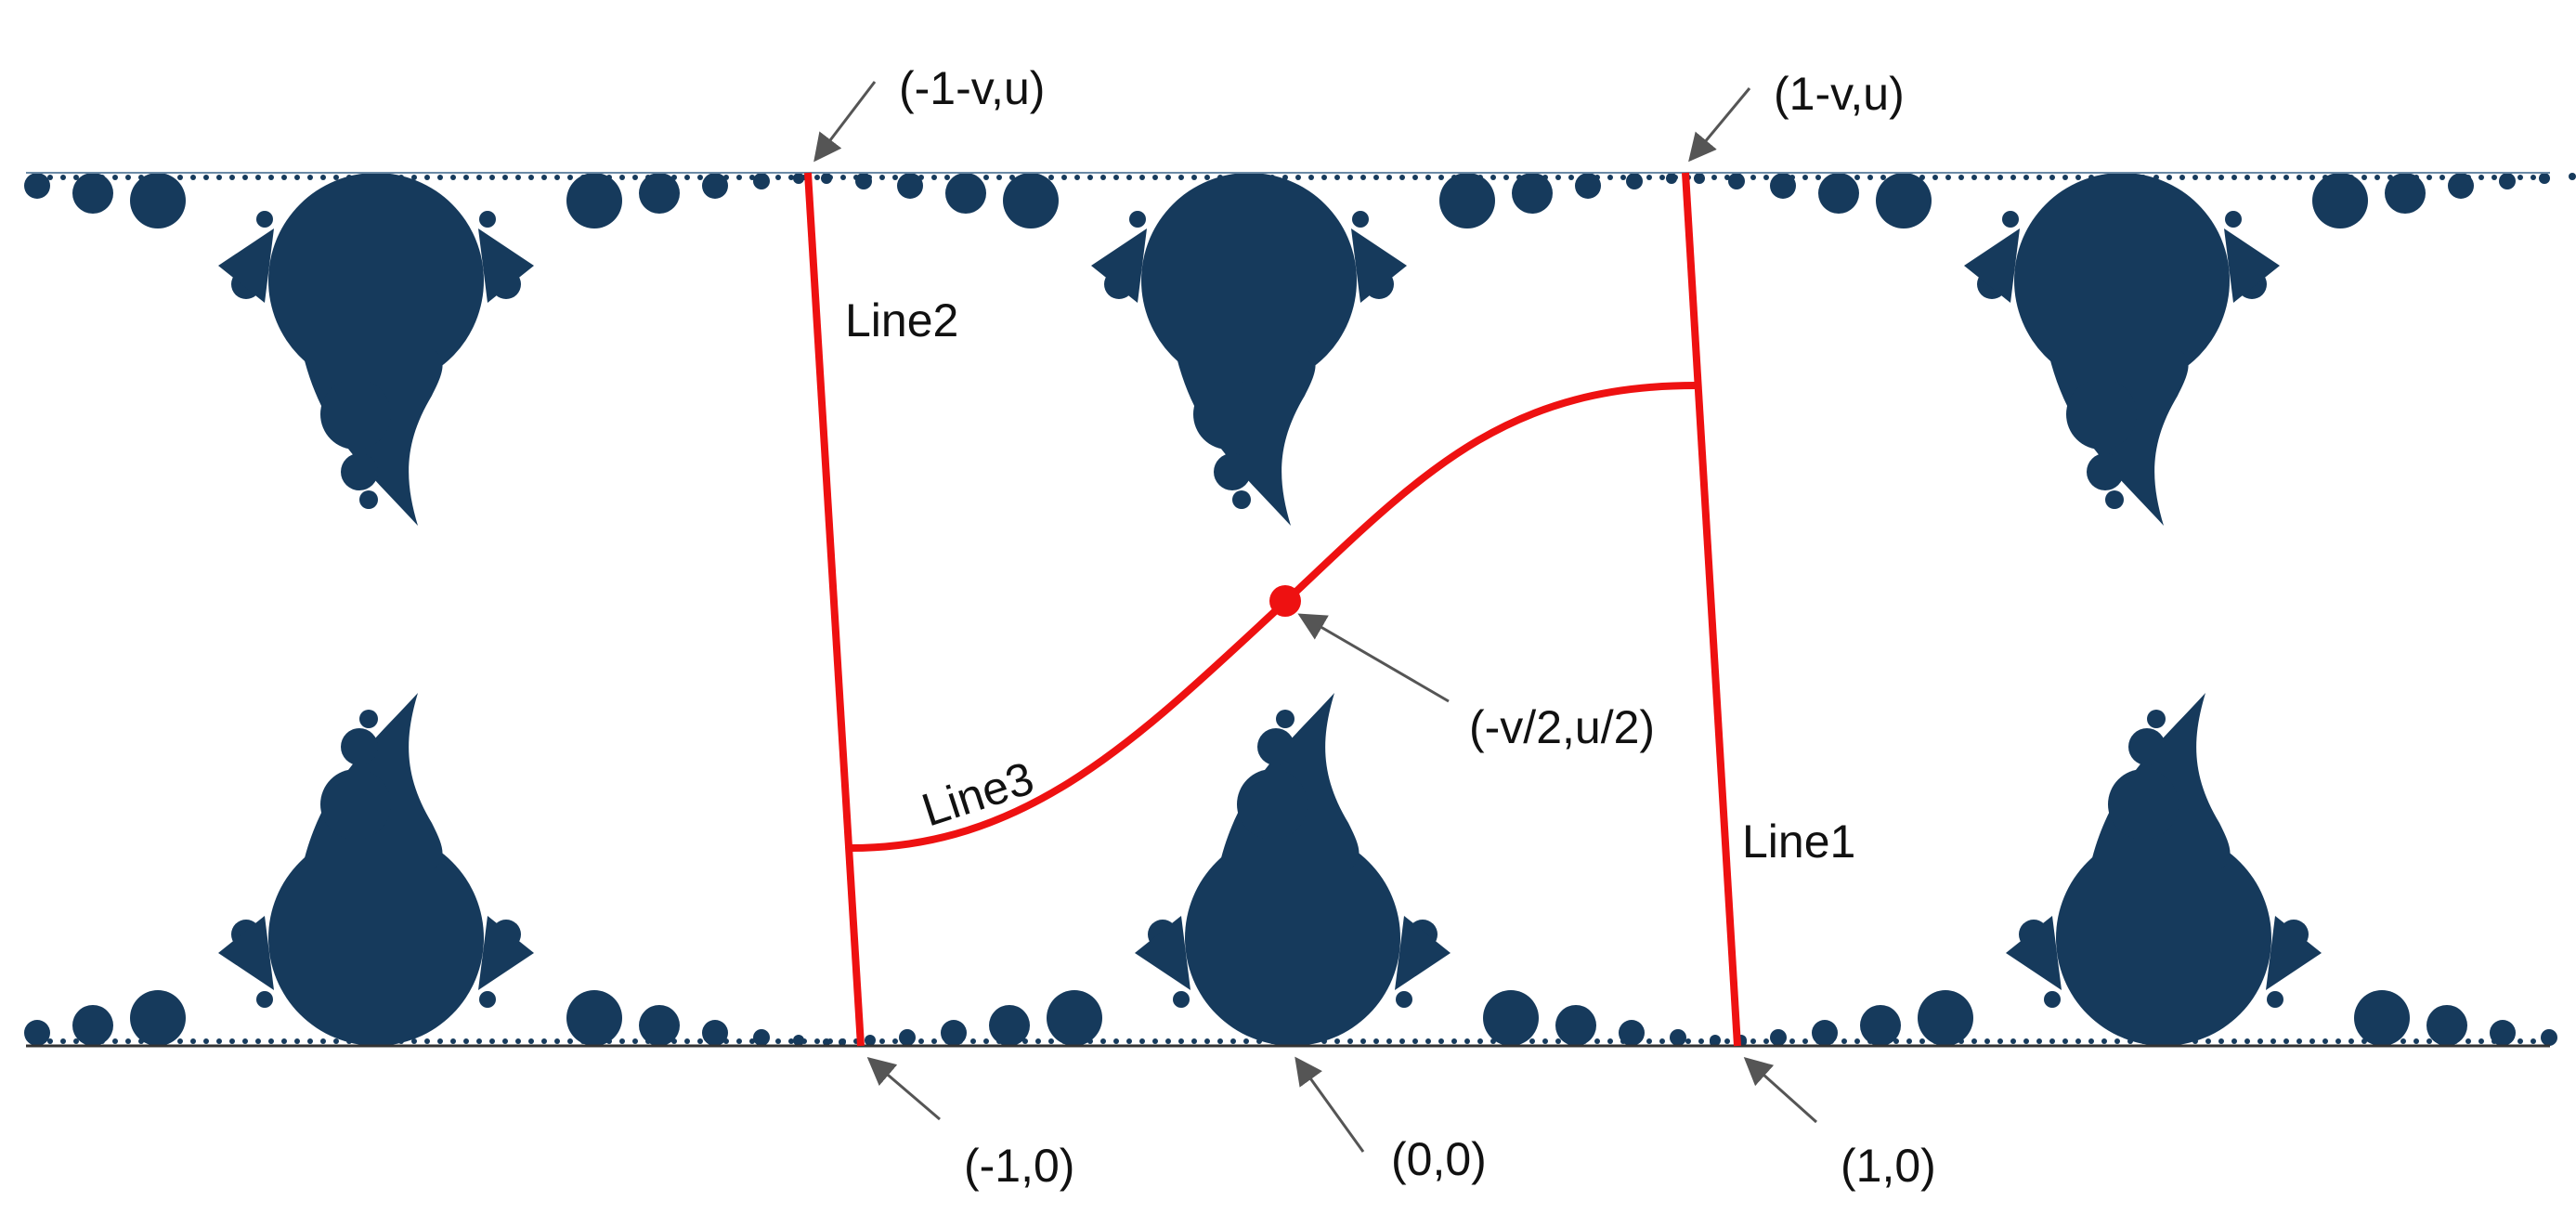  Describe the element at coordinates (1888, 1166) in the screenshot. I see `point-label-1-0: (1,0)` at that location.